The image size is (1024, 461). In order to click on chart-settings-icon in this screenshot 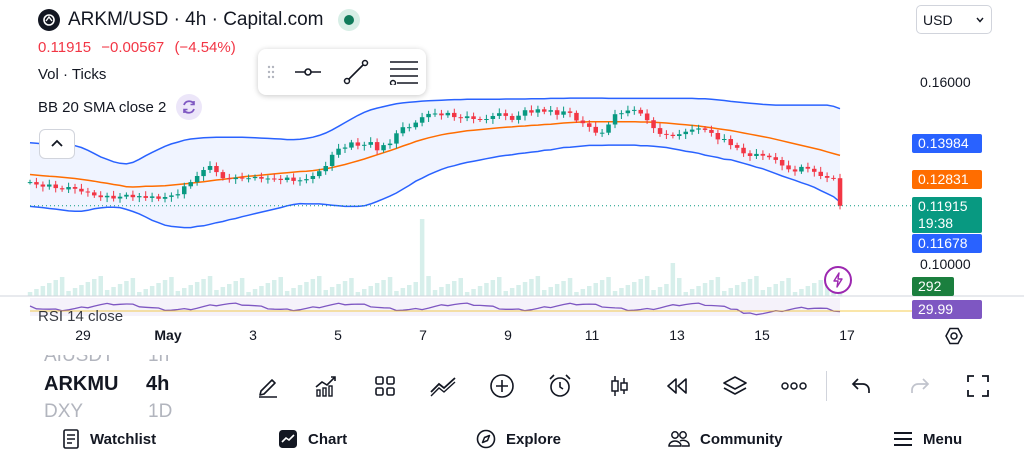, I will do `click(954, 336)`.